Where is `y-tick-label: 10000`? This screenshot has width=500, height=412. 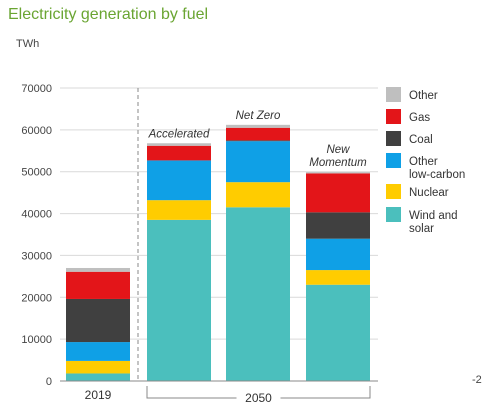
y-tick-label: 10000 is located at coordinates (36, 340).